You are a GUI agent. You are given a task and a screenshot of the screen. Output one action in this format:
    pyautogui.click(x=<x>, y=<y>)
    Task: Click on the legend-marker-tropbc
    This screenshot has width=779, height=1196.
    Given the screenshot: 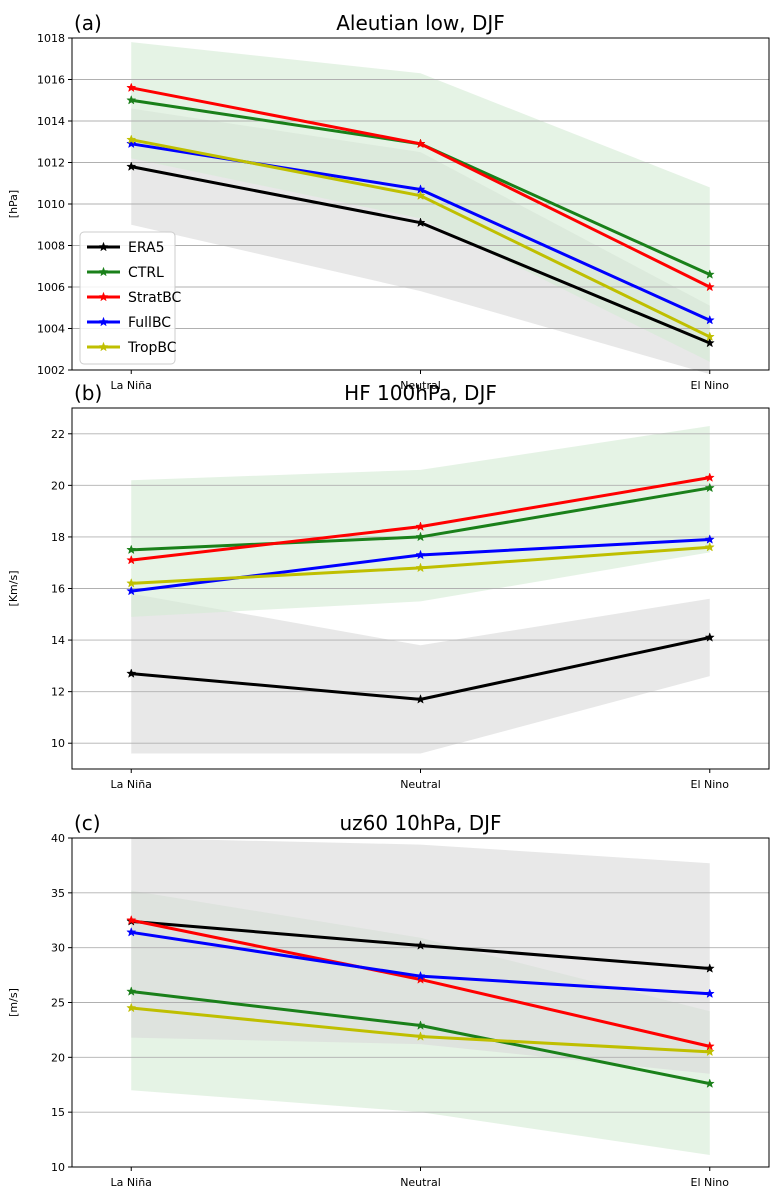 What is the action you would take?
    pyautogui.click(x=103, y=346)
    